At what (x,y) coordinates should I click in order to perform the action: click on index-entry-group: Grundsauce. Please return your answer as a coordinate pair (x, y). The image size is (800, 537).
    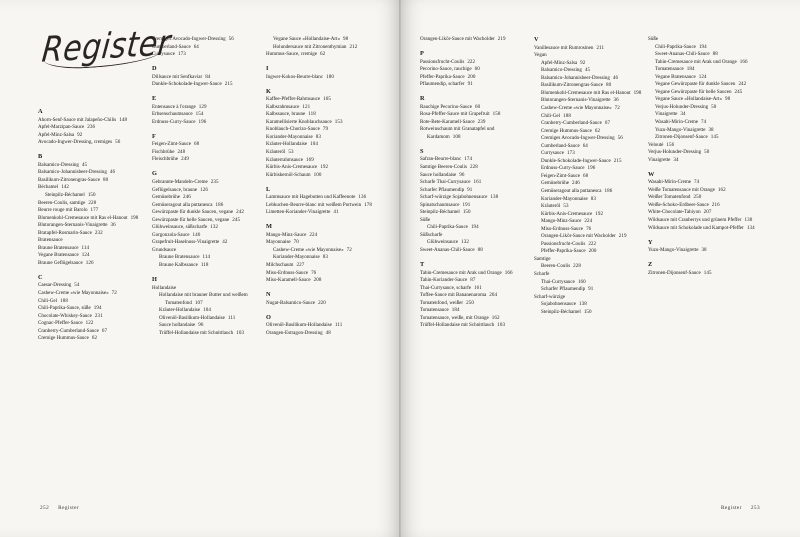
    Looking at the image, I should click on (206, 251).